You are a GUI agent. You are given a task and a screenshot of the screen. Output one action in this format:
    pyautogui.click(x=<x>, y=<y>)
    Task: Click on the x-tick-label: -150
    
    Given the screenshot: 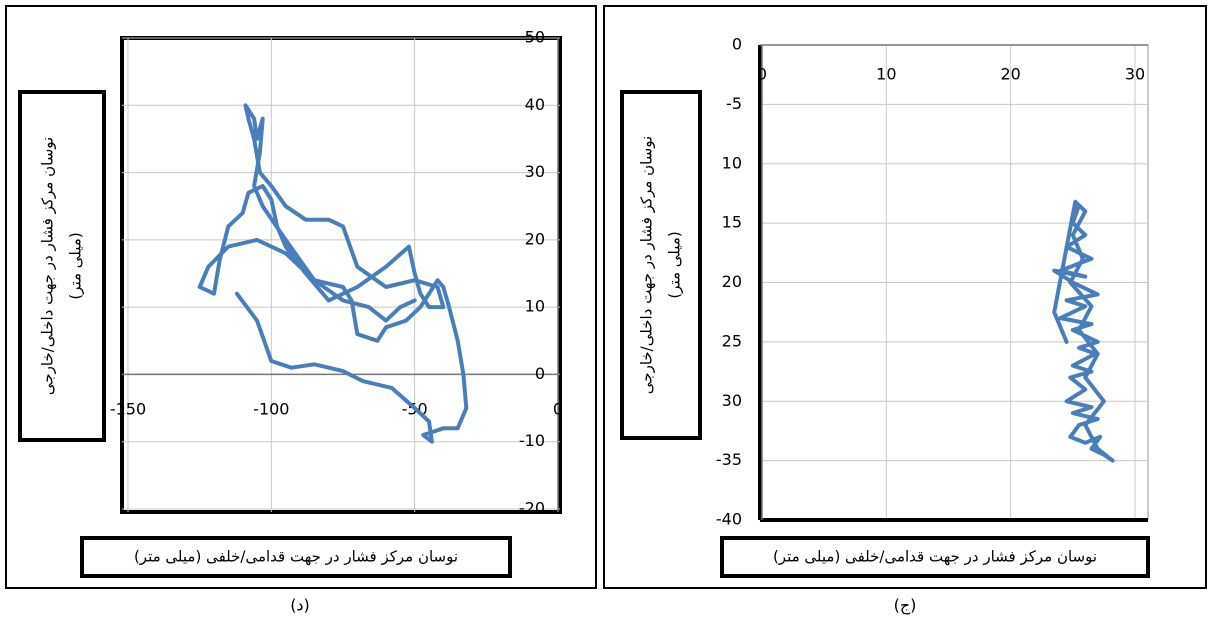 What is the action you would take?
    pyautogui.click(x=128, y=409)
    